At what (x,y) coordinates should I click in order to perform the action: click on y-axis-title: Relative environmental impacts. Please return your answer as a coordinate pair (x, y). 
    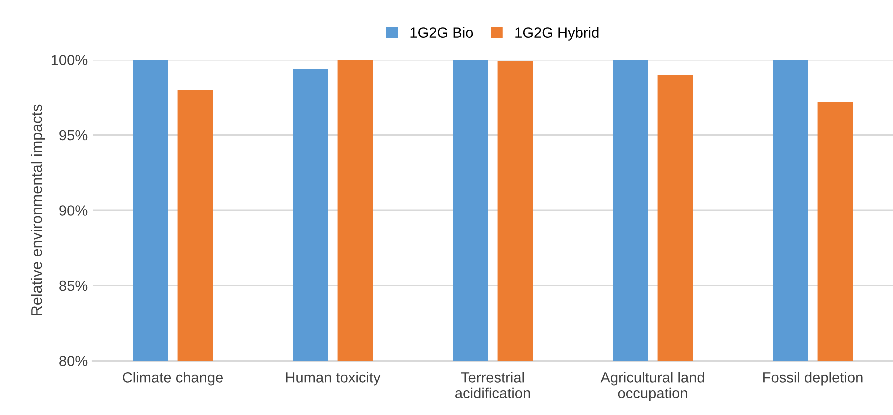
    Looking at the image, I should click on (38, 210).